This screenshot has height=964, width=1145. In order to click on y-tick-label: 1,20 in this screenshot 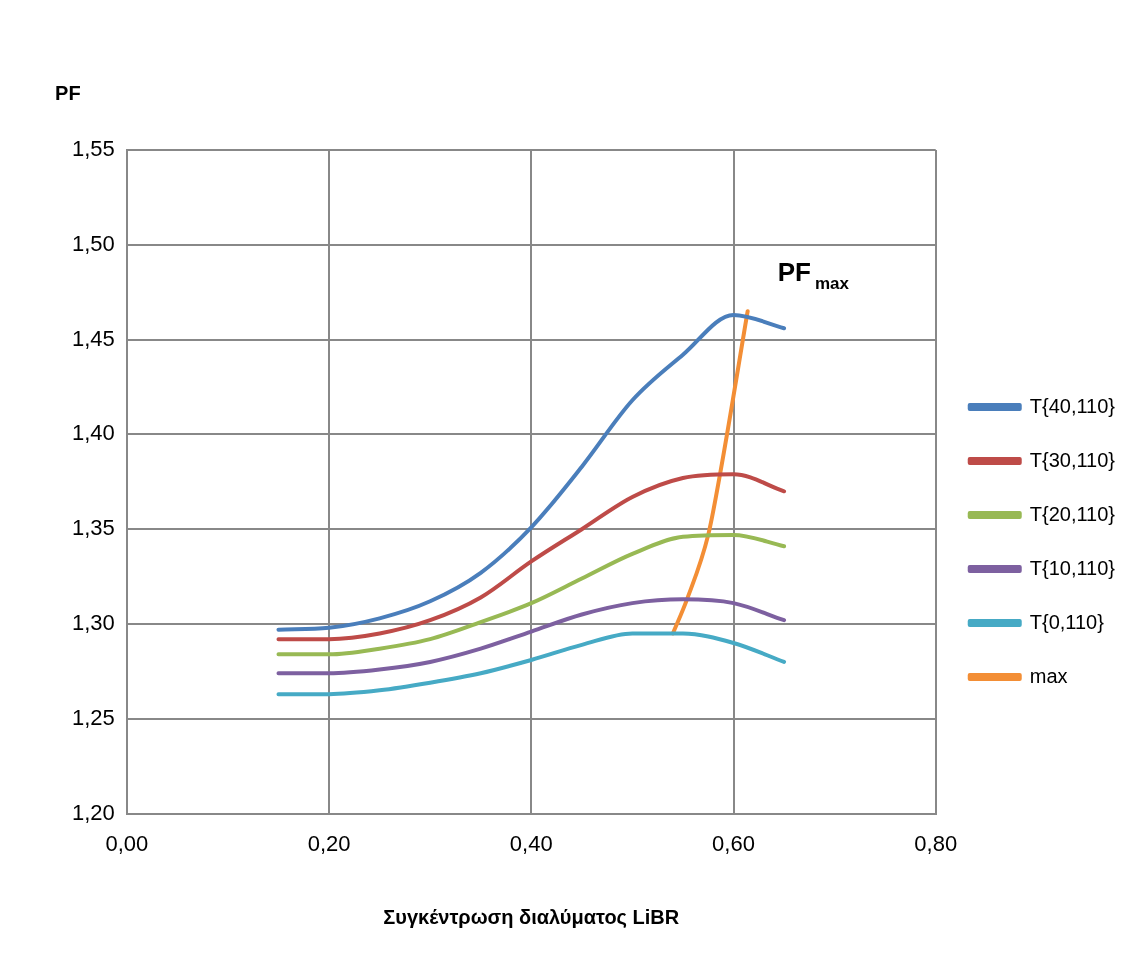, I will do `click(93, 812)`.